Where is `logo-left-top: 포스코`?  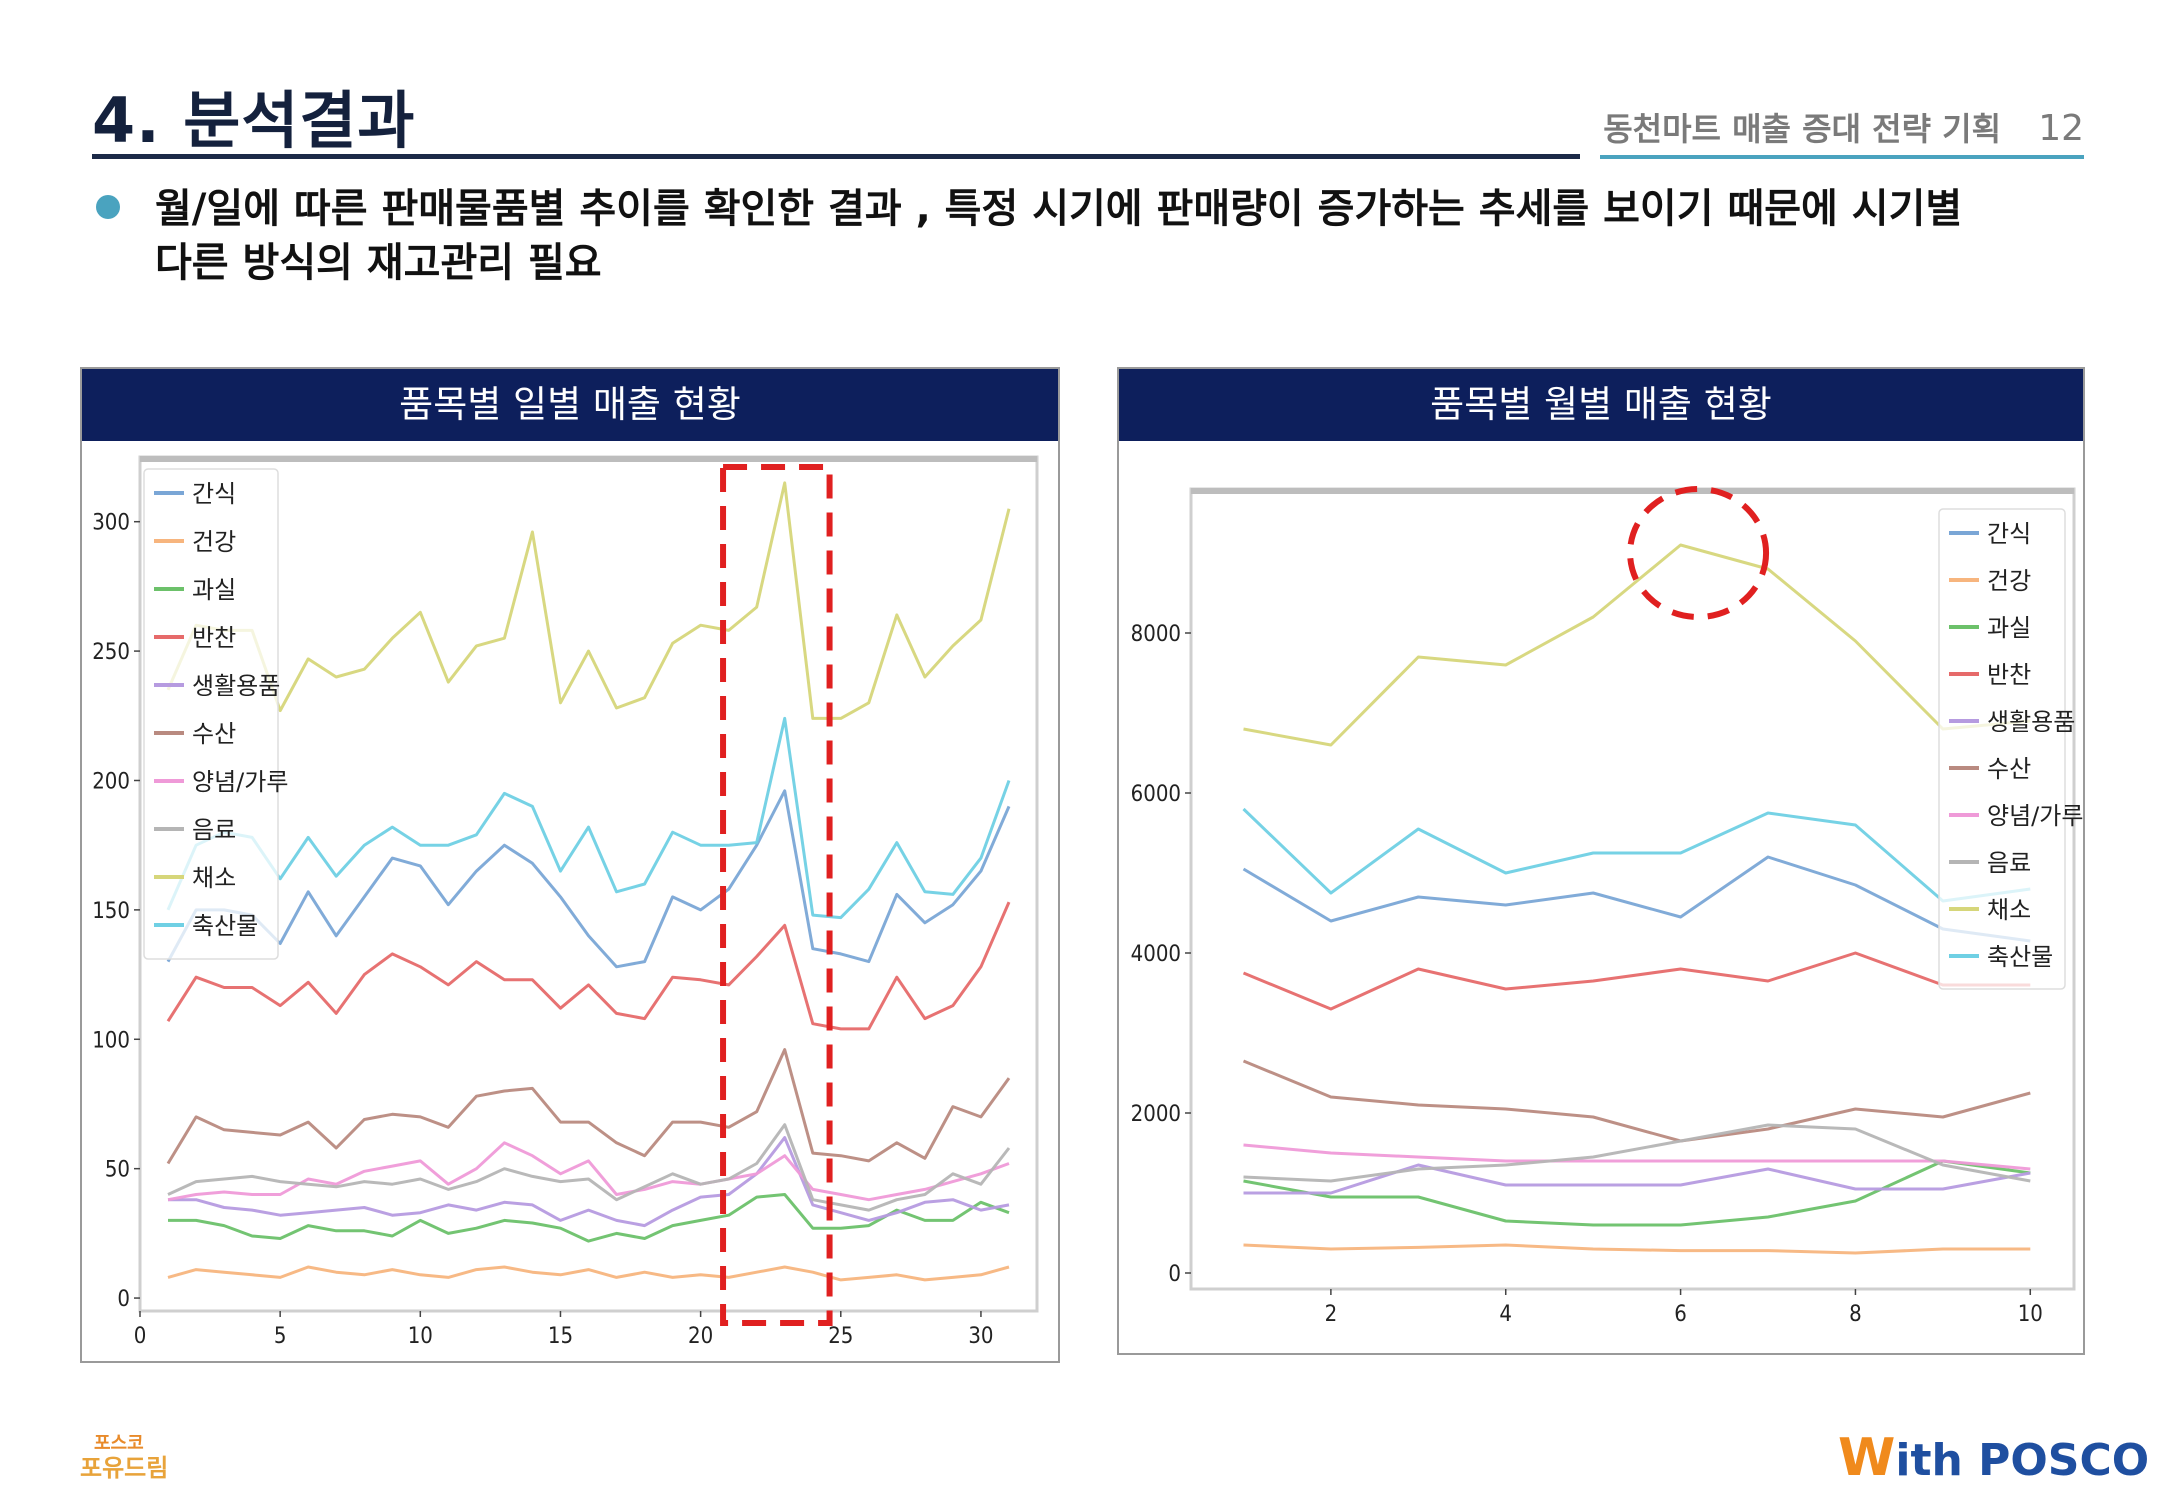 logo-left-top: 포스코 is located at coordinates (119, 1443).